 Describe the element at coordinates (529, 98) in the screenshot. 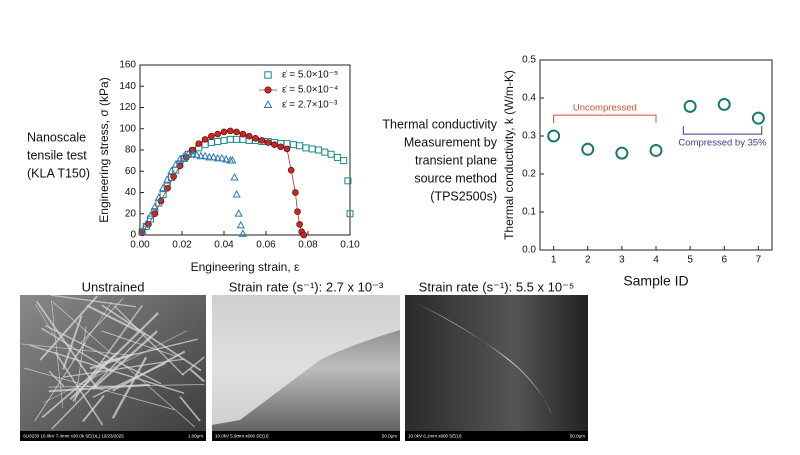

I see `y-tick-label: 0.4` at that location.